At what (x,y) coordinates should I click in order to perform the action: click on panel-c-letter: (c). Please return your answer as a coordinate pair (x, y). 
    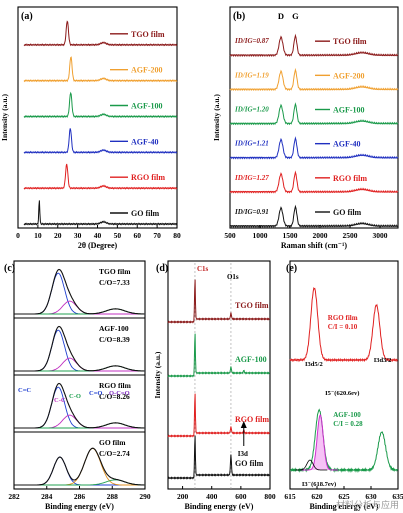
    Looking at the image, I should click on (9, 268).